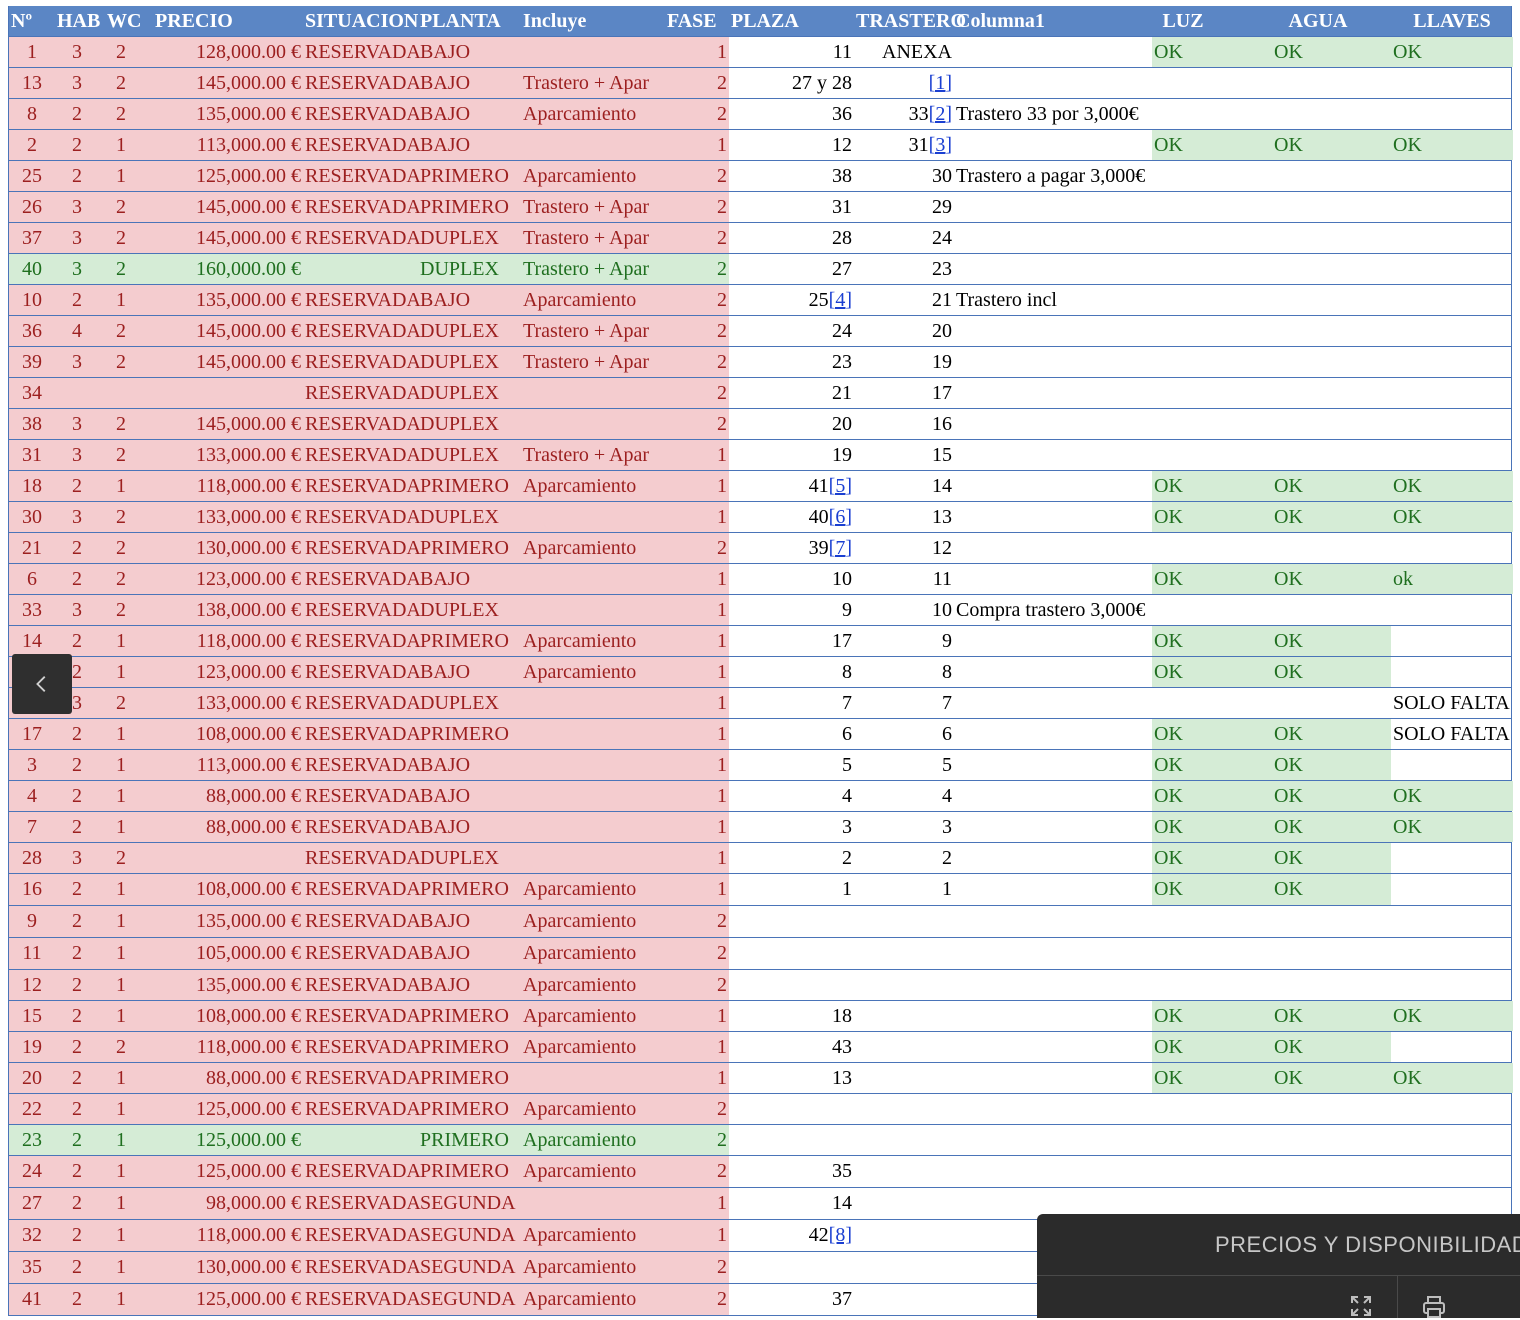 The width and height of the screenshot is (1520, 1320). What do you see at coordinates (791, 1016) in the screenshot?
I see `cell-plaza: 18` at bounding box center [791, 1016].